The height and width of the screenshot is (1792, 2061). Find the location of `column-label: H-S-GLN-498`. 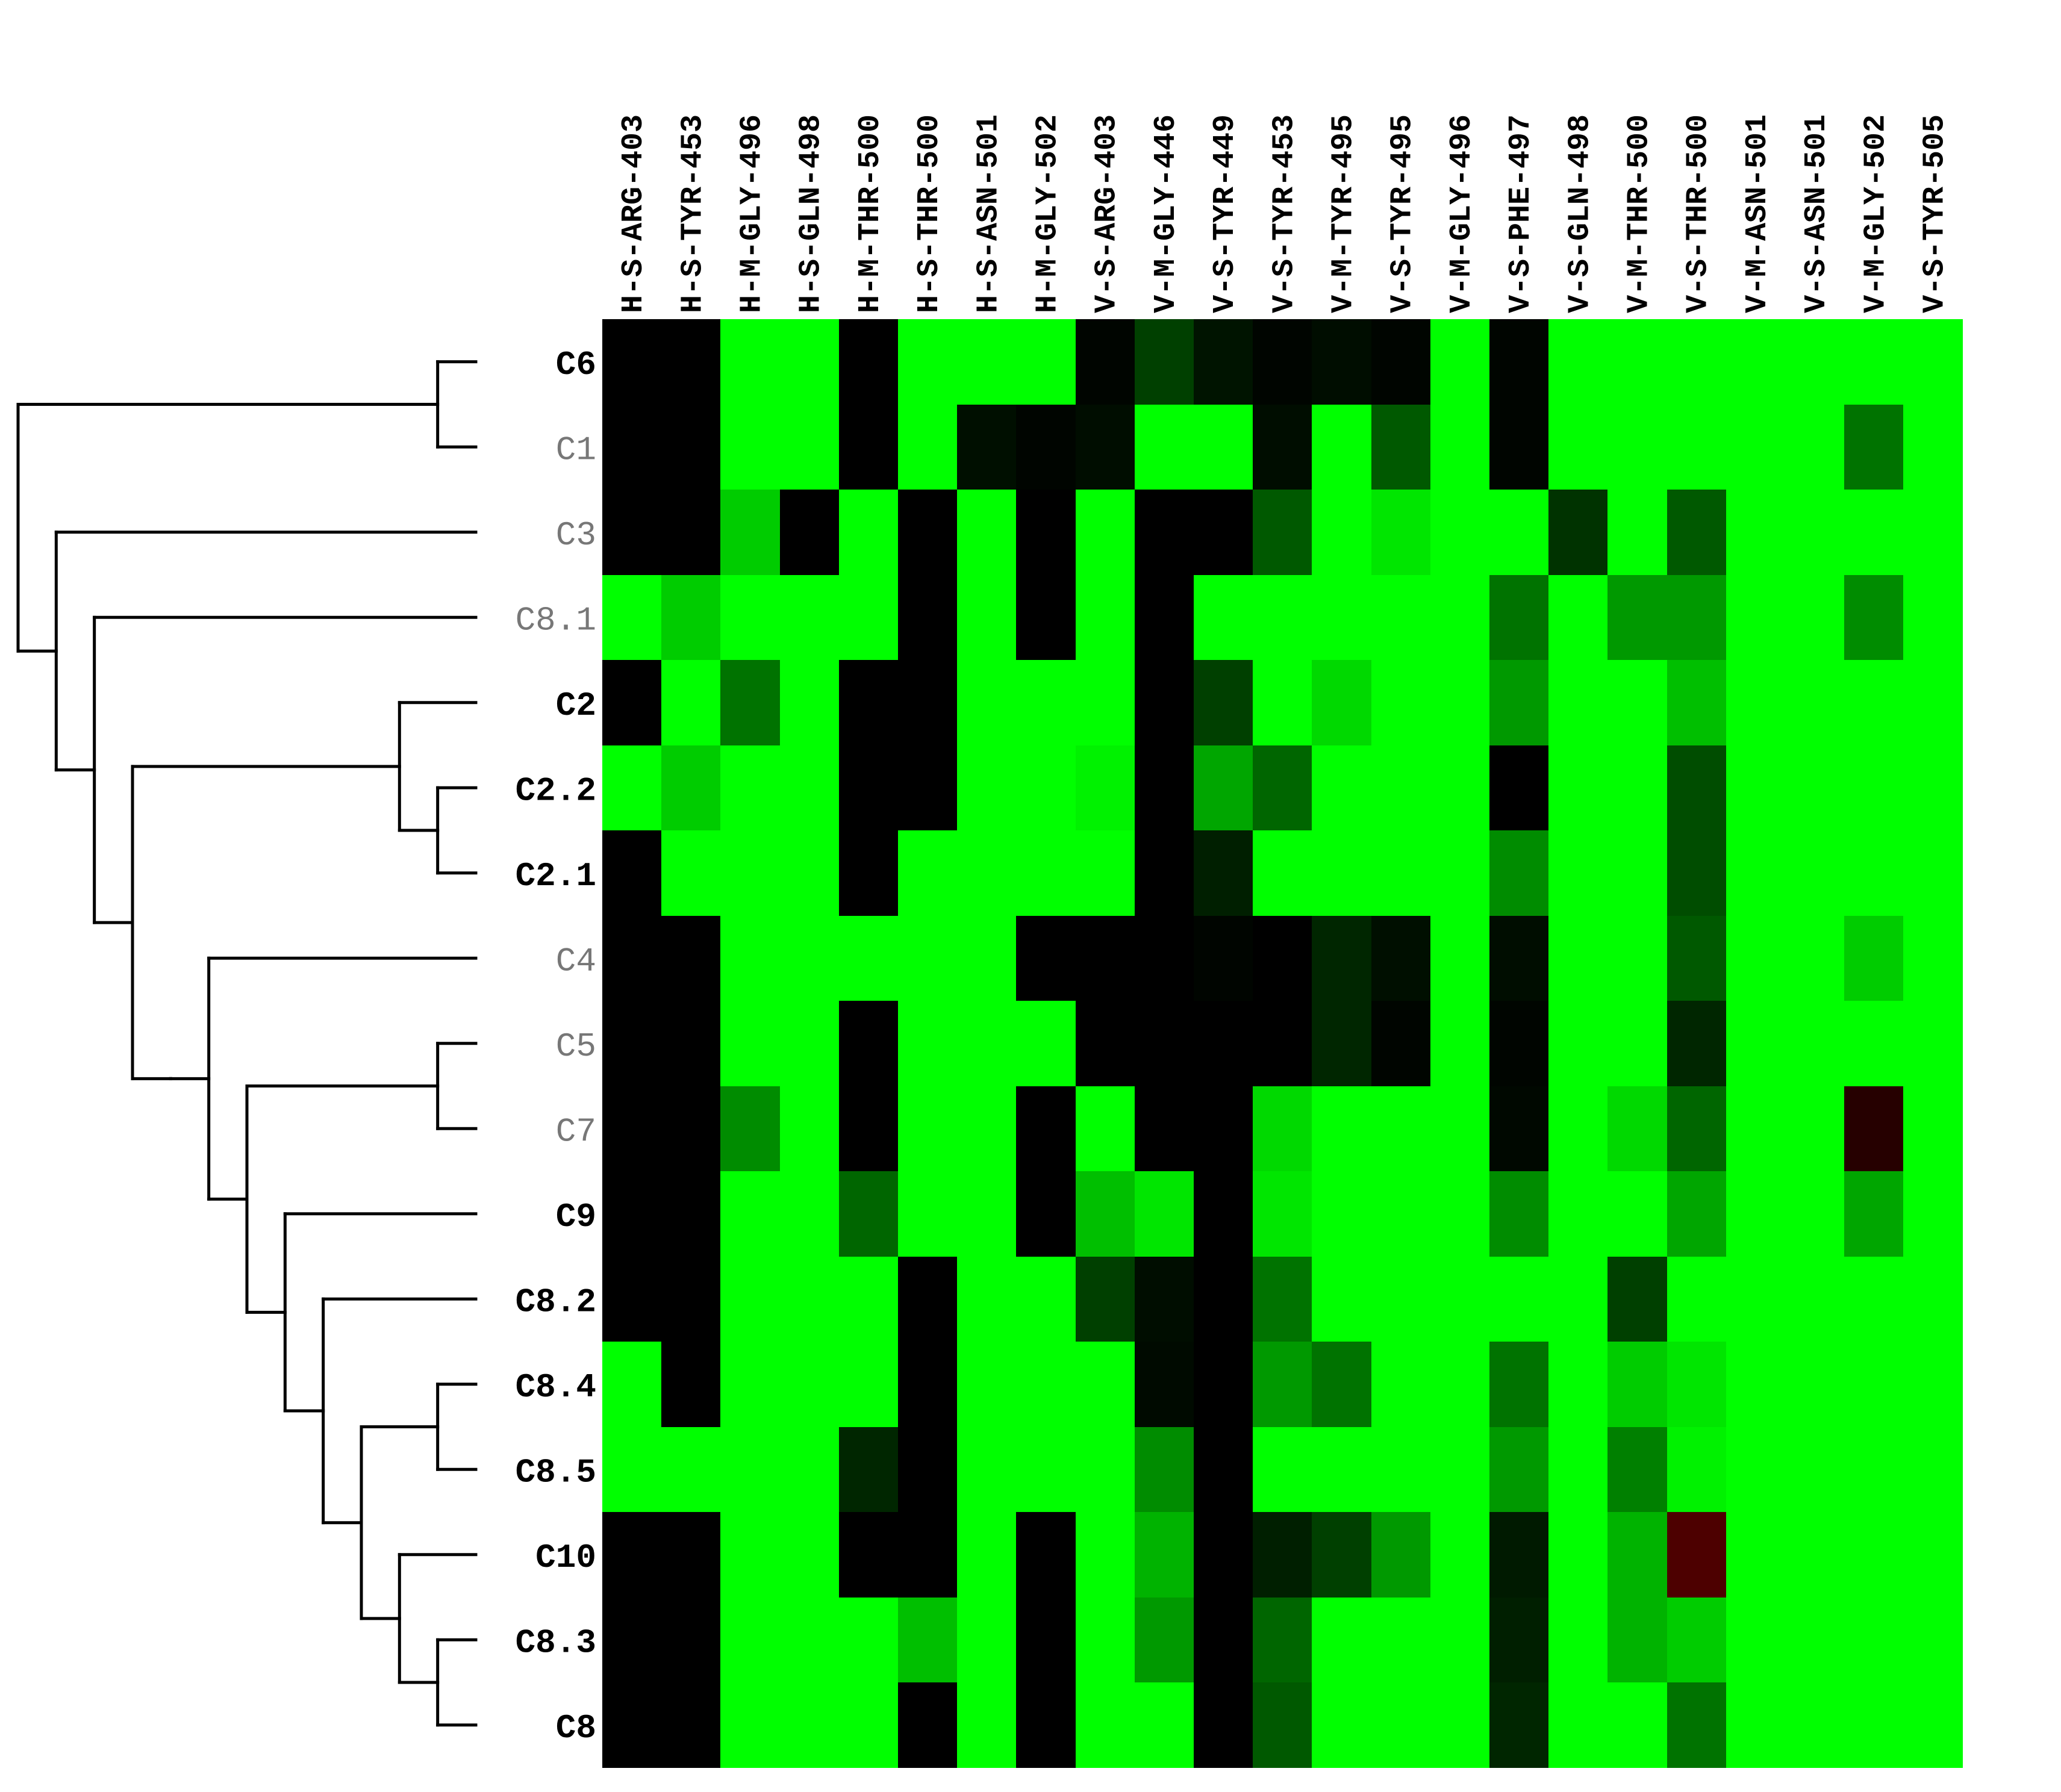

column-label: H-S-GLN-498 is located at coordinates (812, 213).